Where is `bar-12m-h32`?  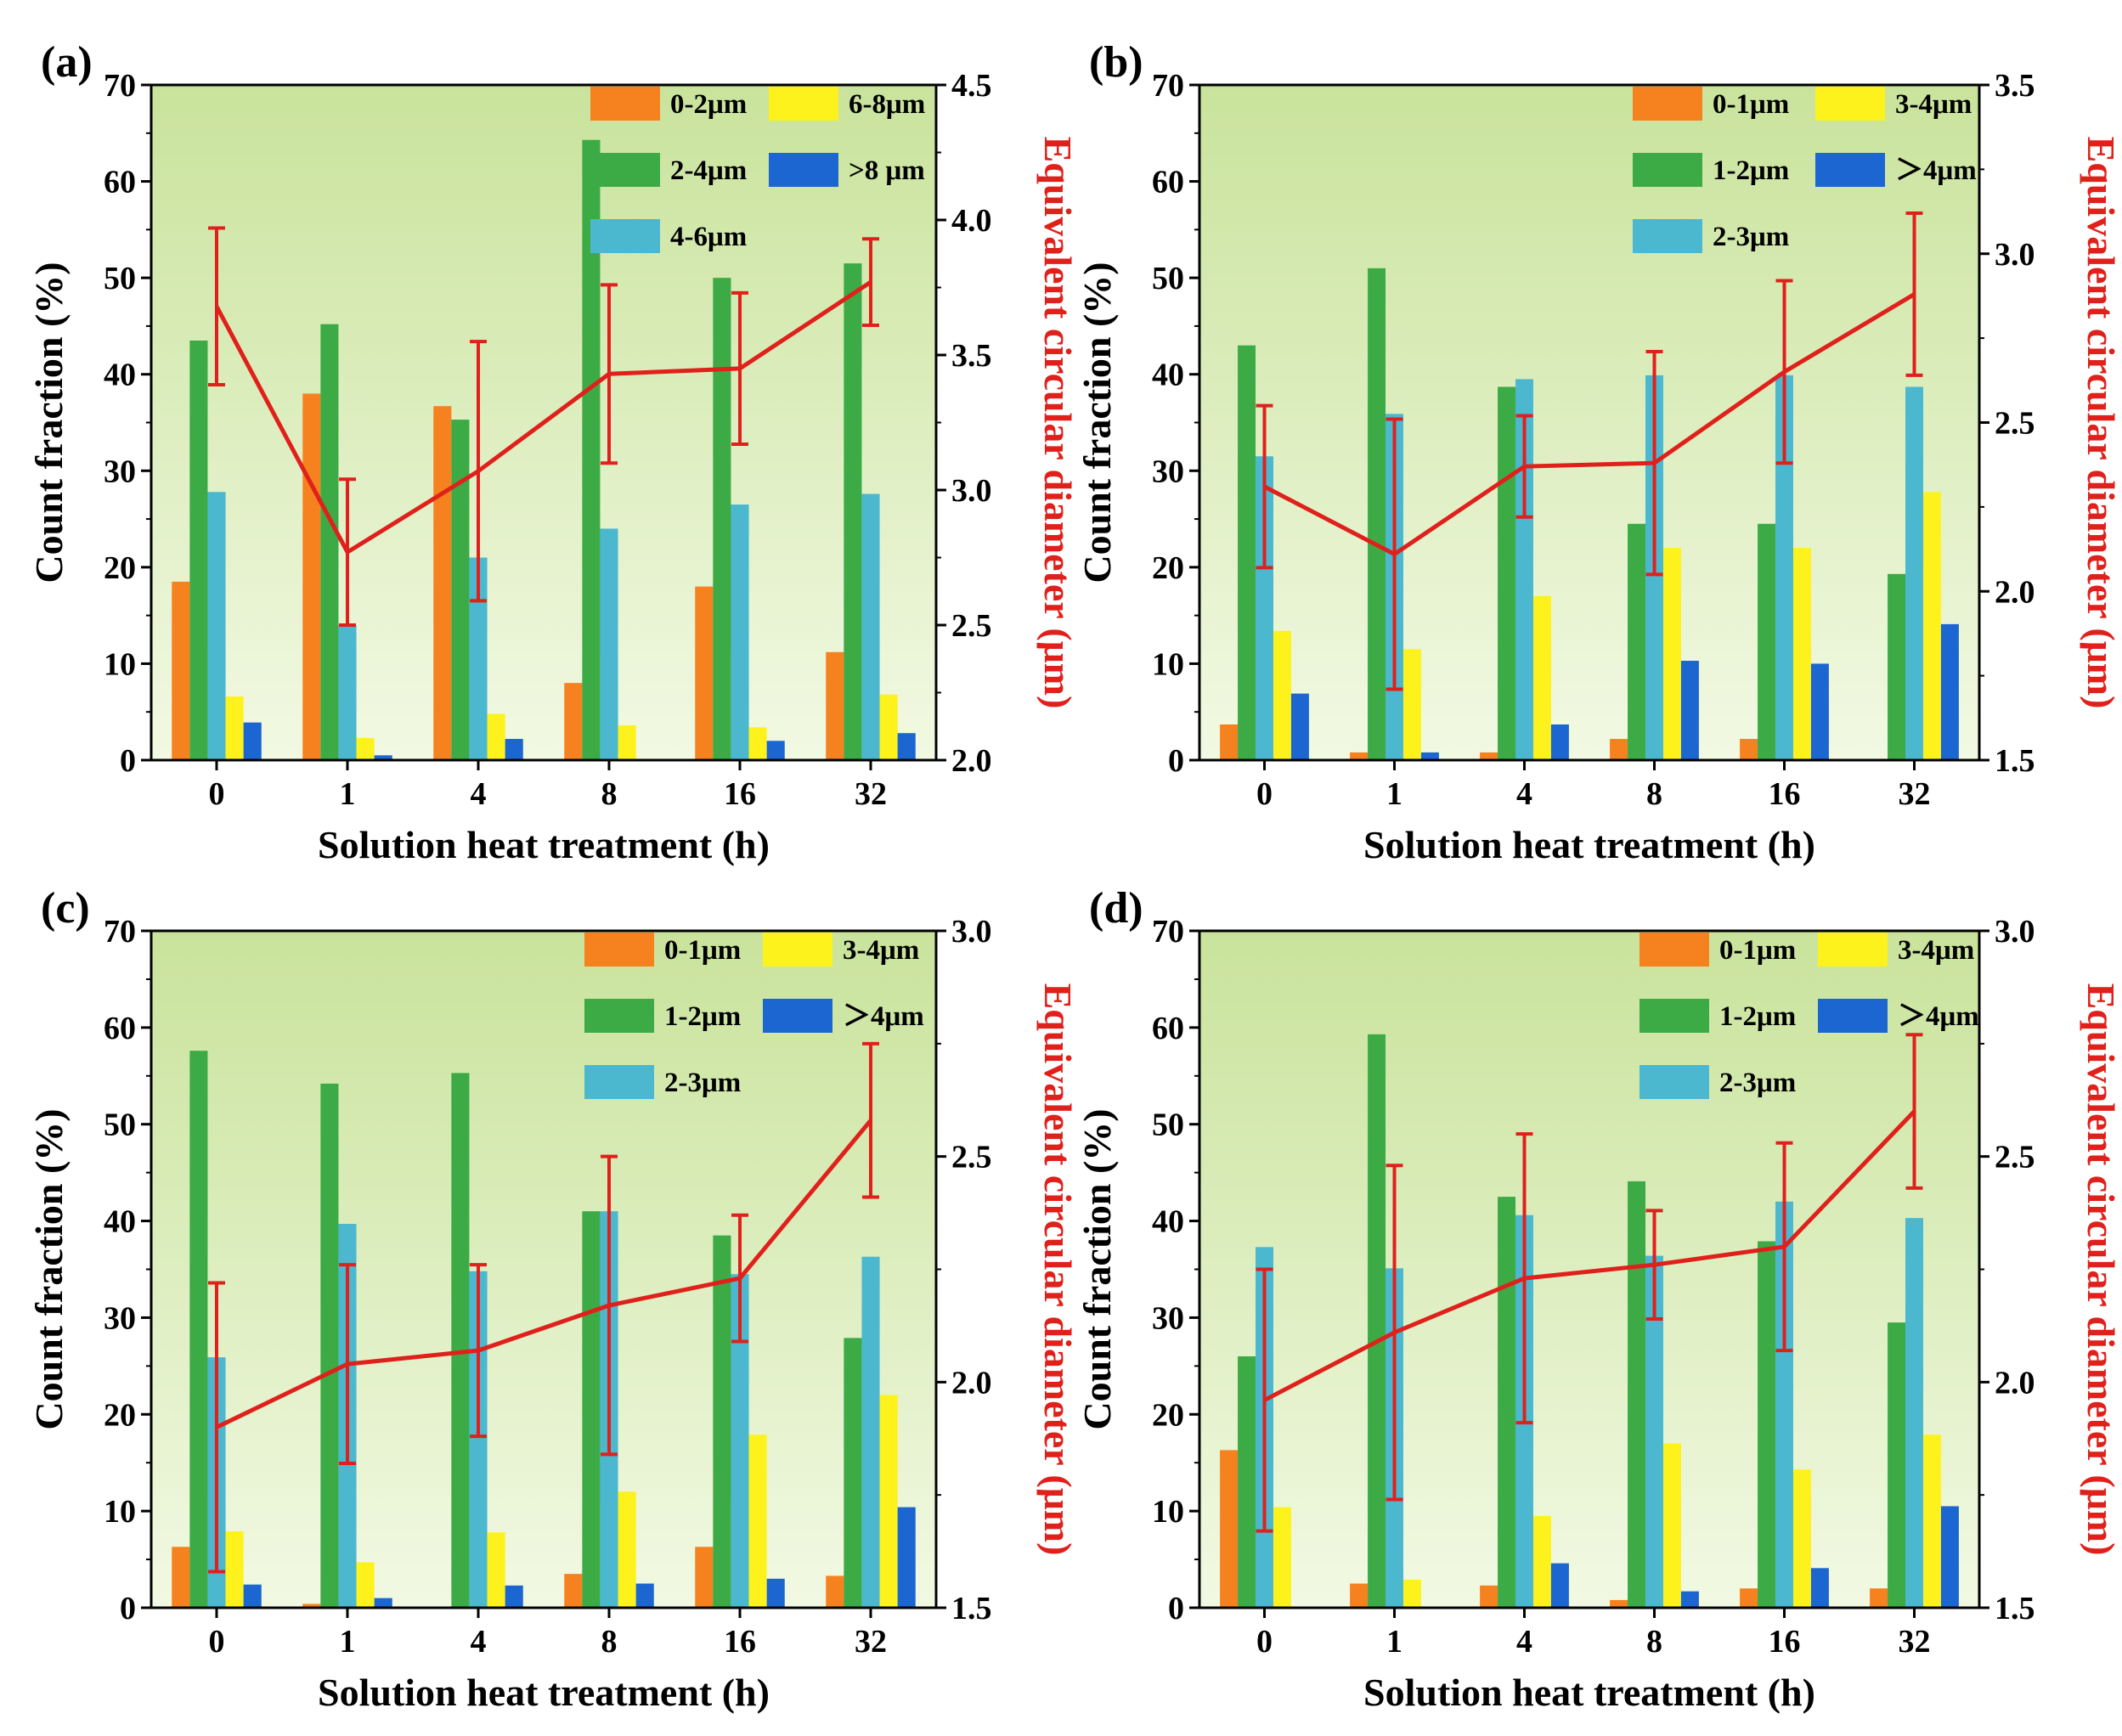 bar-12m-h32 is located at coordinates (853, 1473).